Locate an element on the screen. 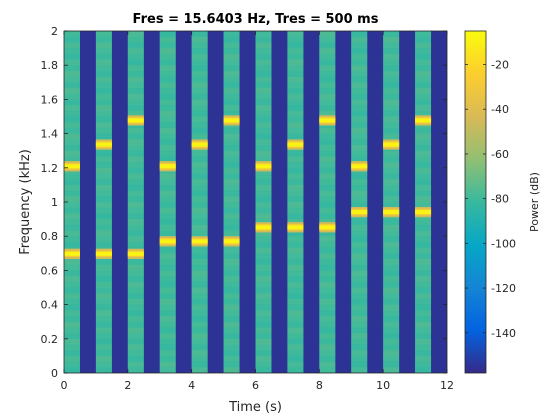  colorbar-tick-label: -140 is located at coordinates (503, 333).